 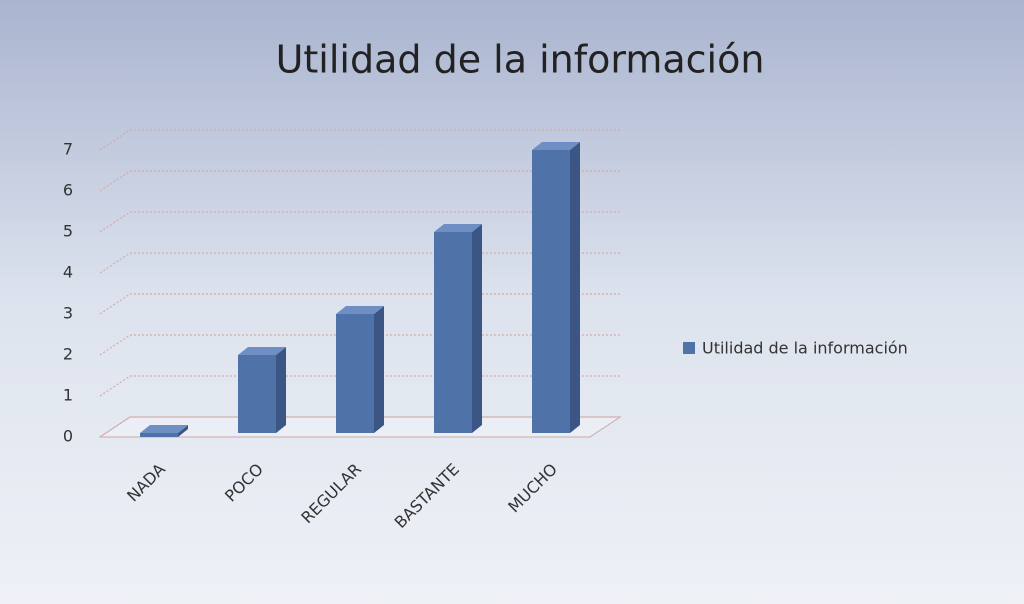 I want to click on y-tick-label: 4, so click(x=68, y=272).